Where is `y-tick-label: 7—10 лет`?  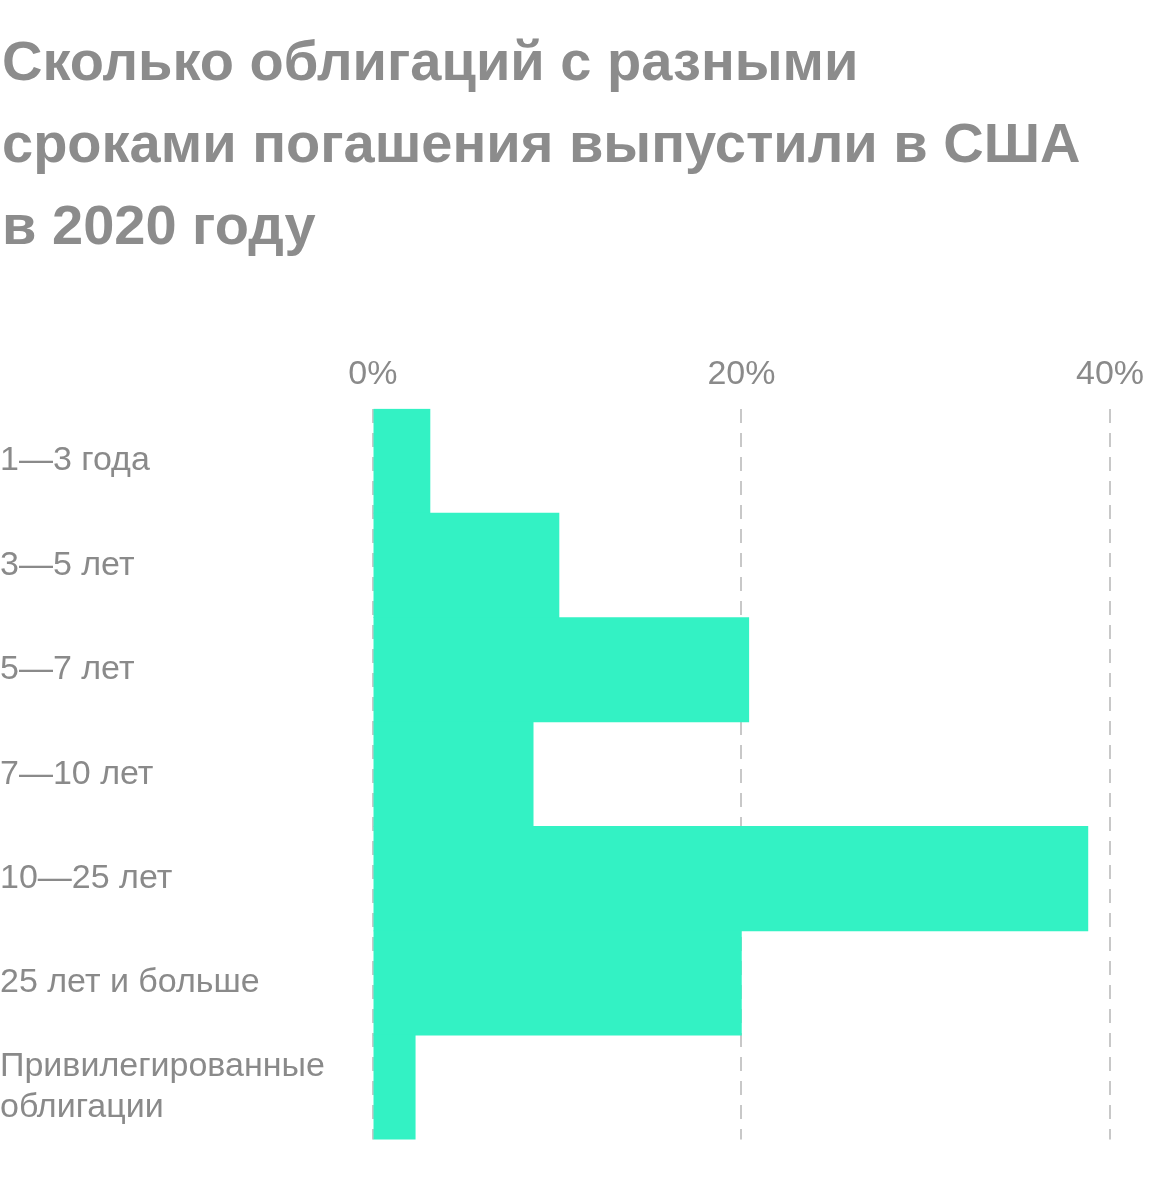
y-tick-label: 7—10 лет is located at coordinates (77, 771).